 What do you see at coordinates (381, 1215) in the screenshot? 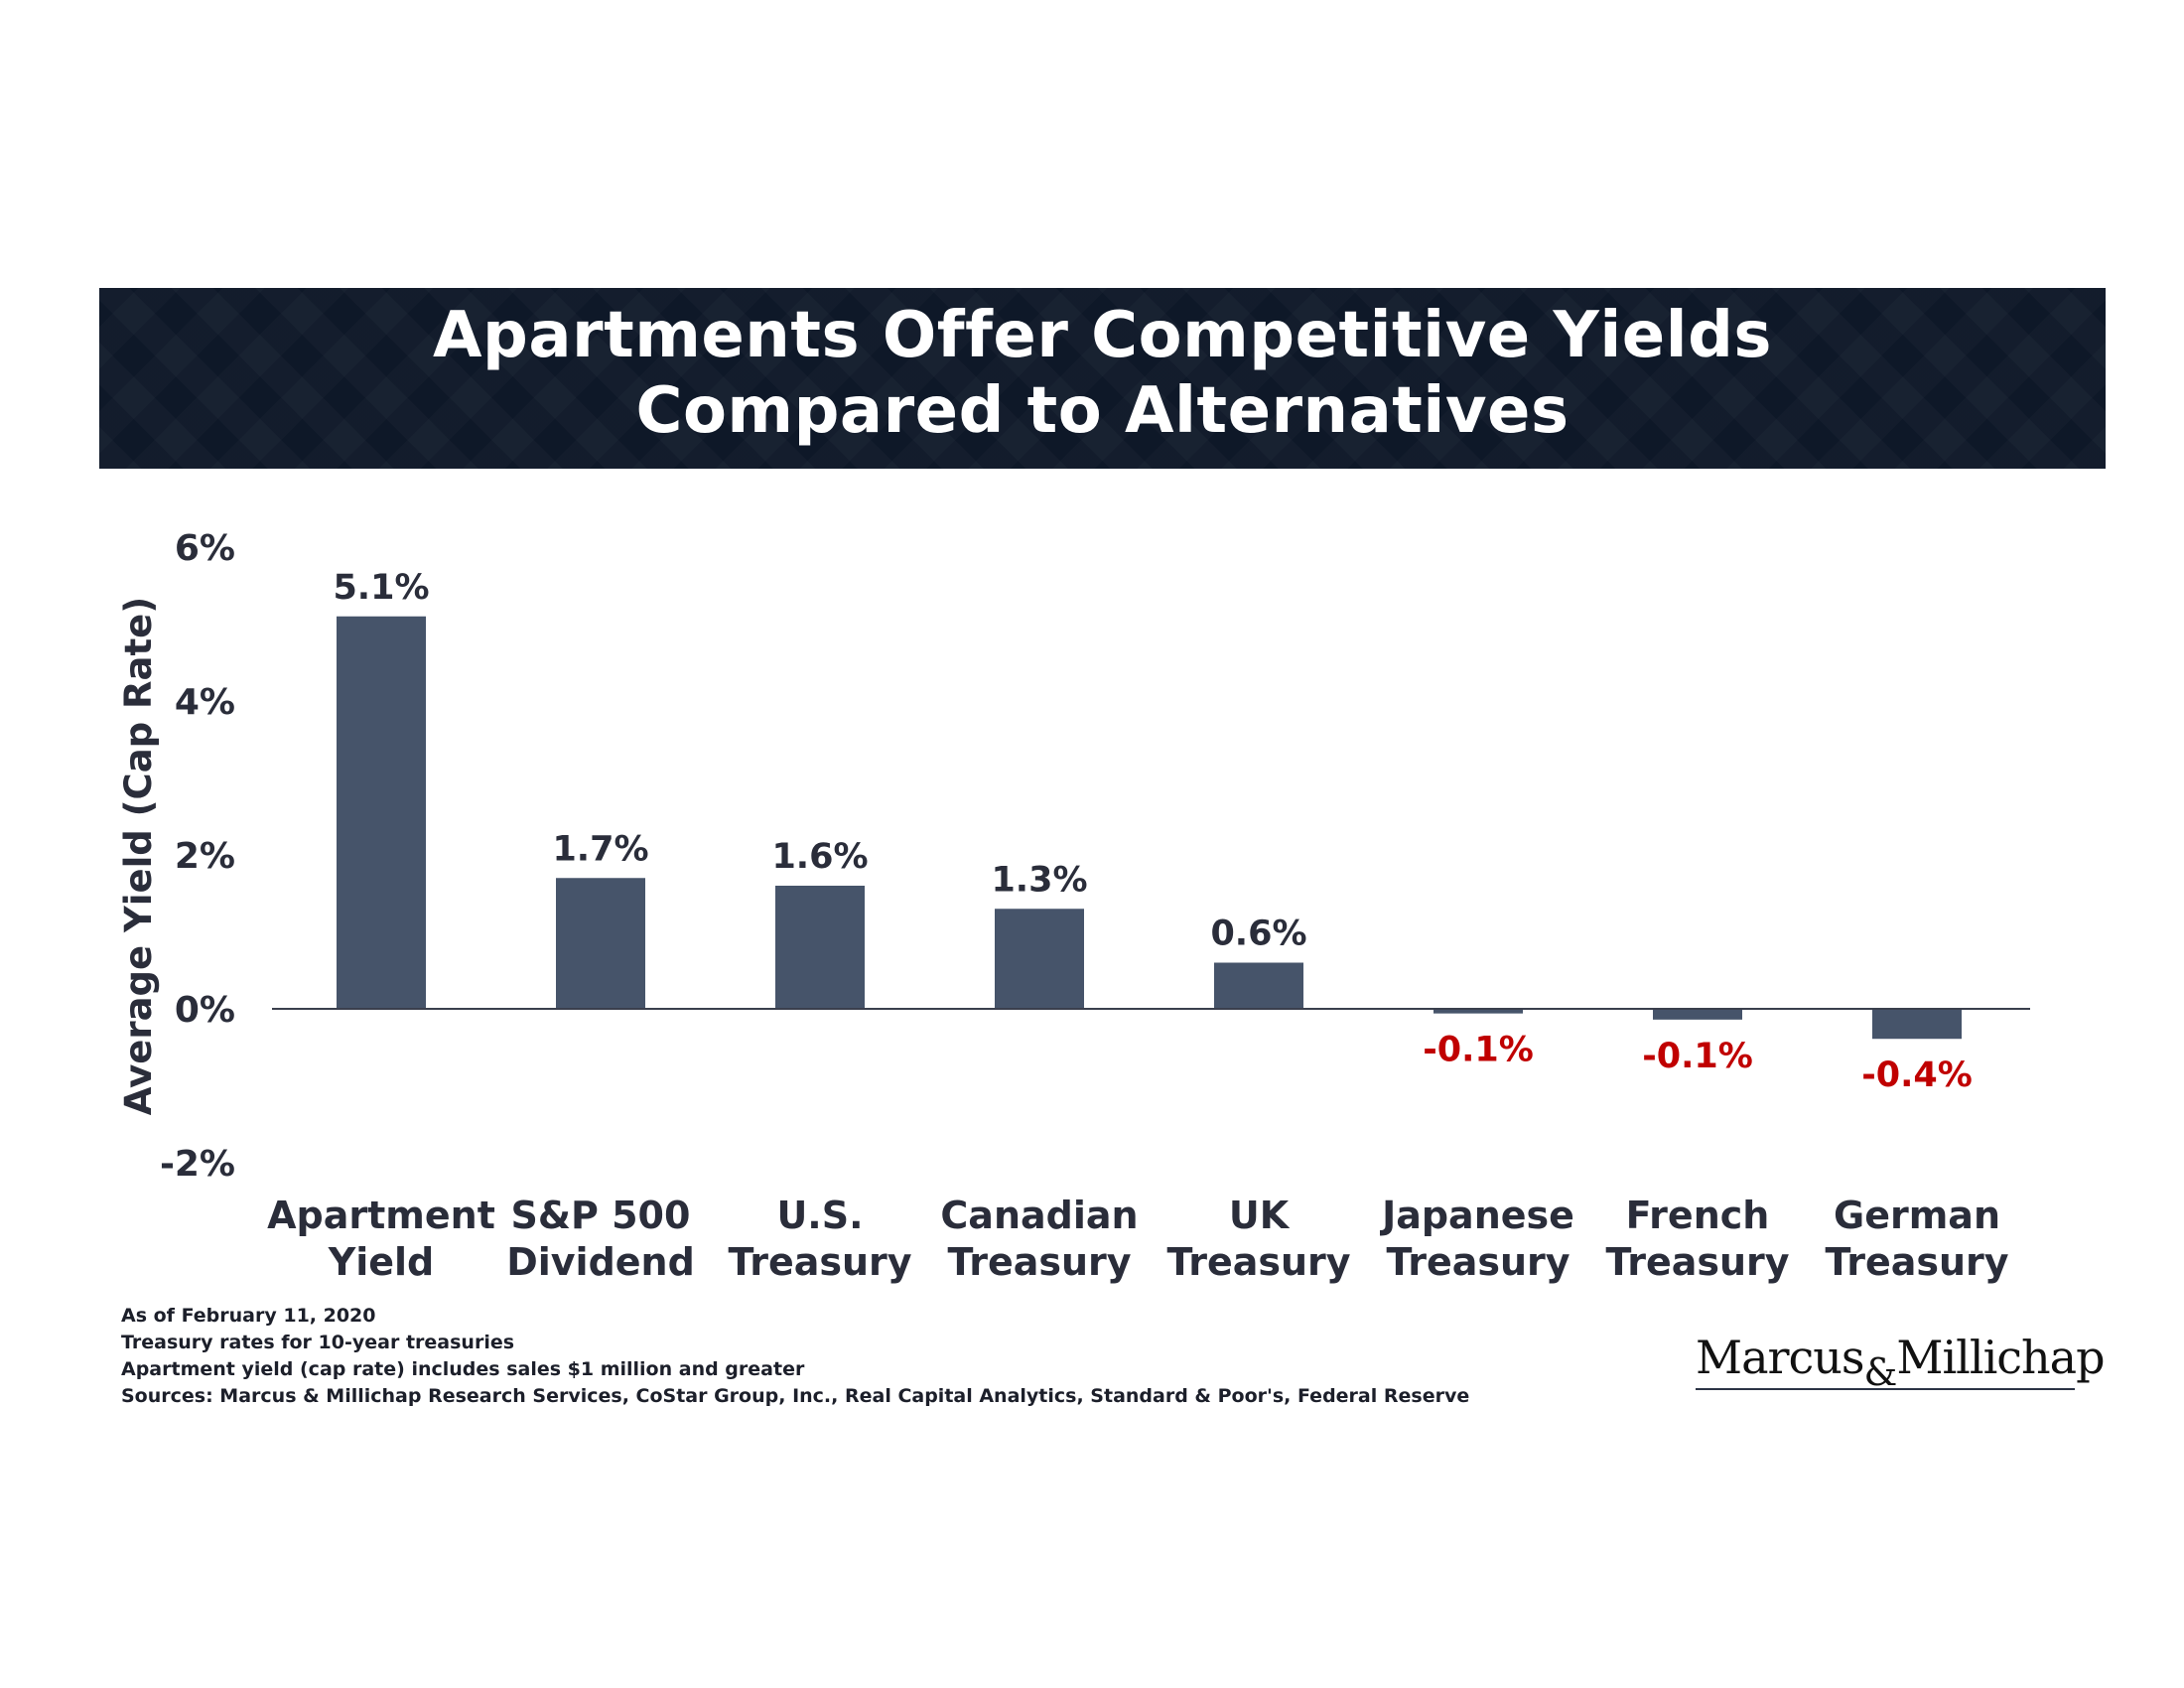
I see `x-tick-label: Apartment` at bounding box center [381, 1215].